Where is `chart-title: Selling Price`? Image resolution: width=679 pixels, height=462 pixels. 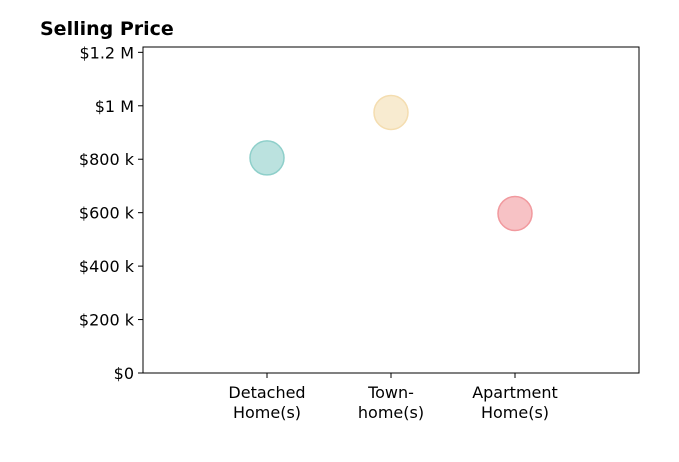 chart-title: Selling Price is located at coordinates (107, 29).